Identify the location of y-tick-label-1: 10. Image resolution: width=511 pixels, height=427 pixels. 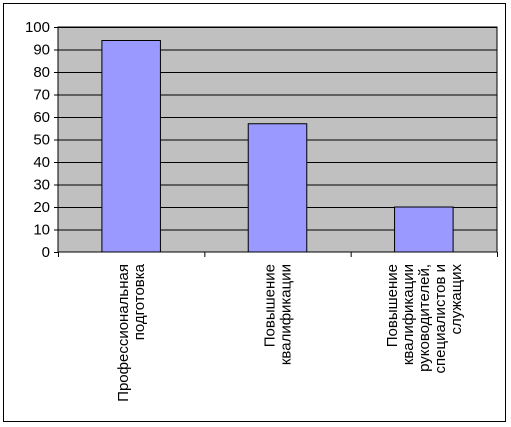
(41, 230).